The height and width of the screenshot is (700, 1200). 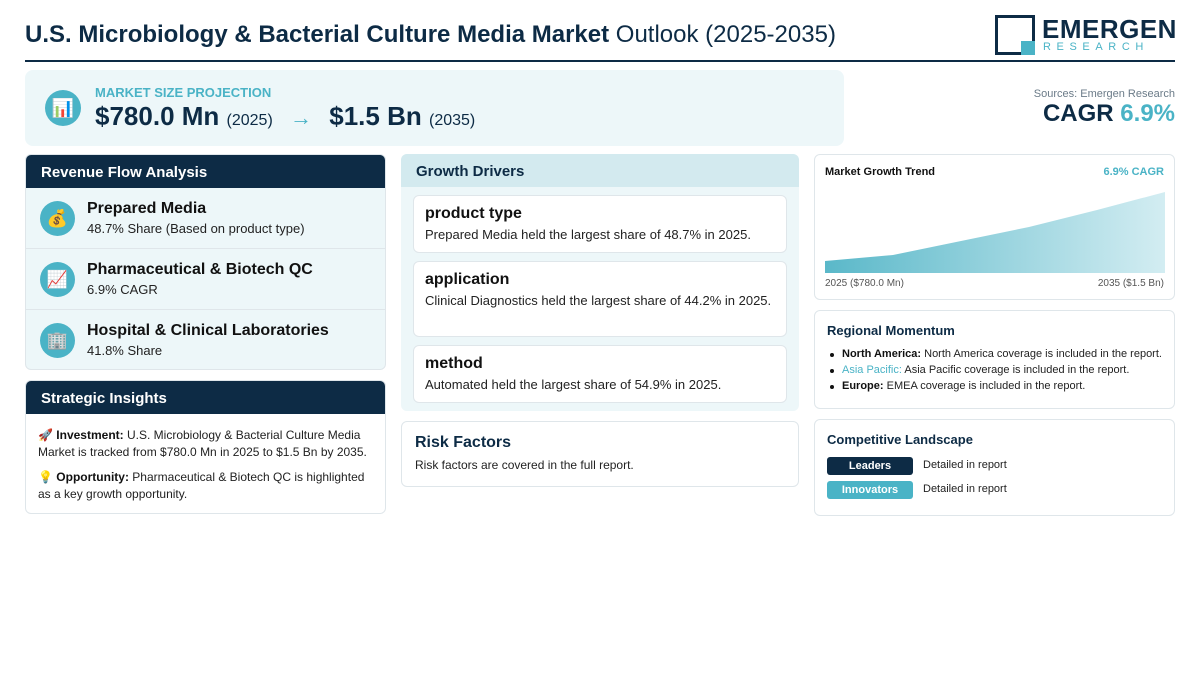 What do you see at coordinates (57, 279) in the screenshot?
I see `chart-increasing-icon: 📈` at bounding box center [57, 279].